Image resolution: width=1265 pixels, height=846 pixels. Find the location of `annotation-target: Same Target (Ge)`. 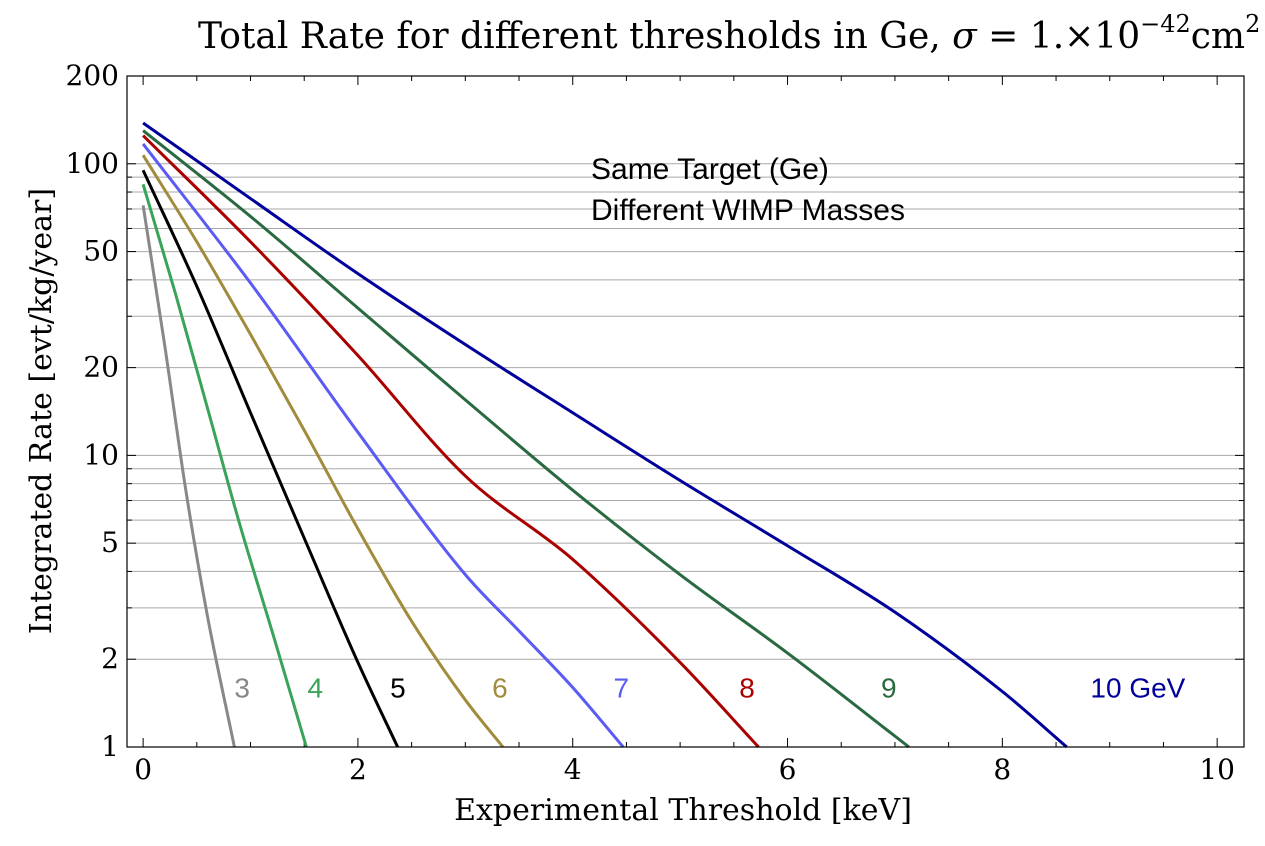

annotation-target: Same Target (Ge) is located at coordinates (710, 169).